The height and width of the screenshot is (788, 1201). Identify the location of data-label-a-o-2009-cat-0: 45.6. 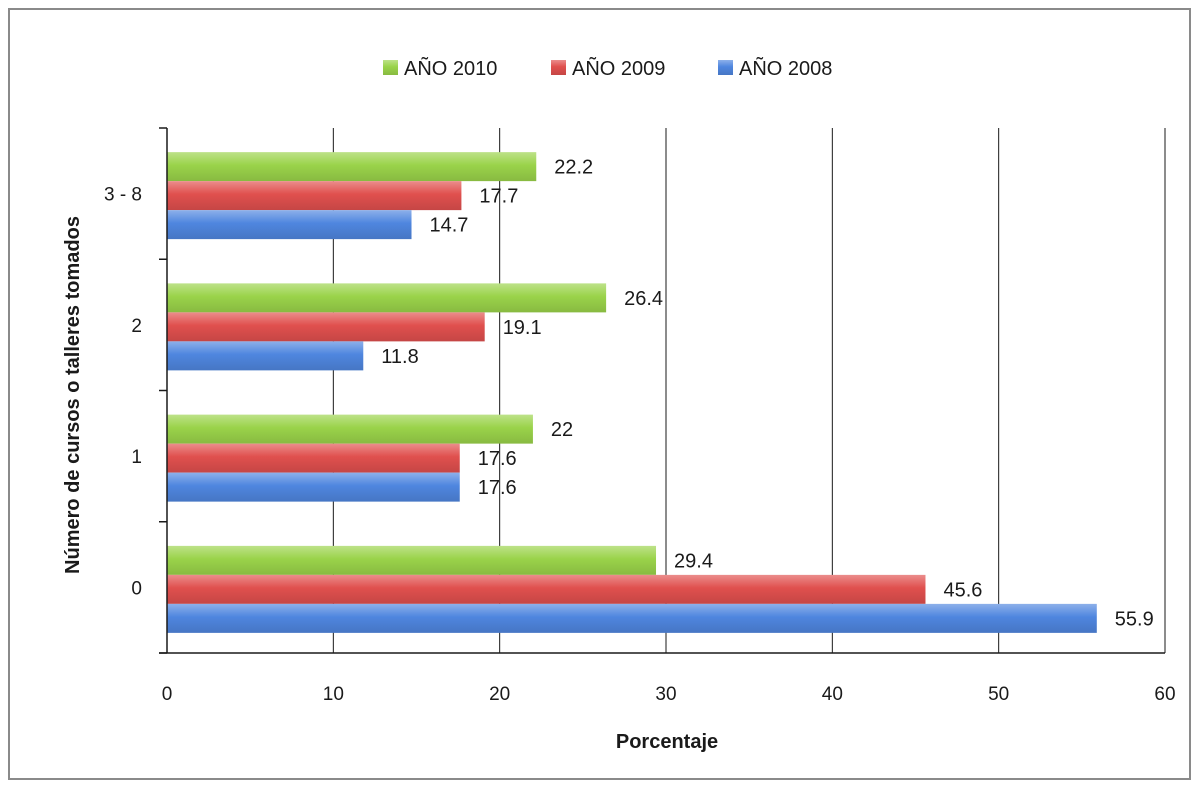
(962, 590).